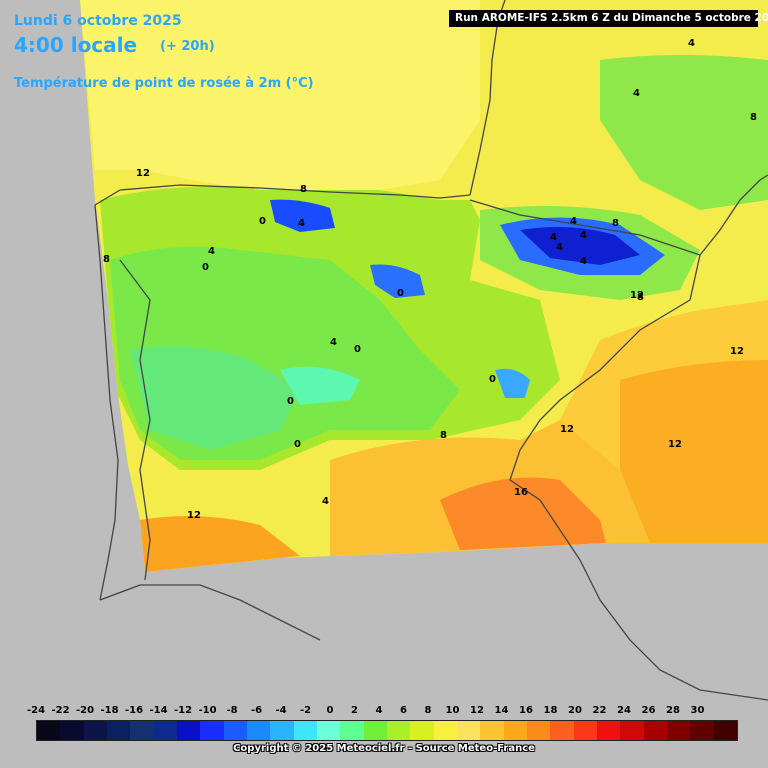  Describe the element at coordinates (305, 710) in the screenshot. I see `legend-tick-label: -2` at that location.